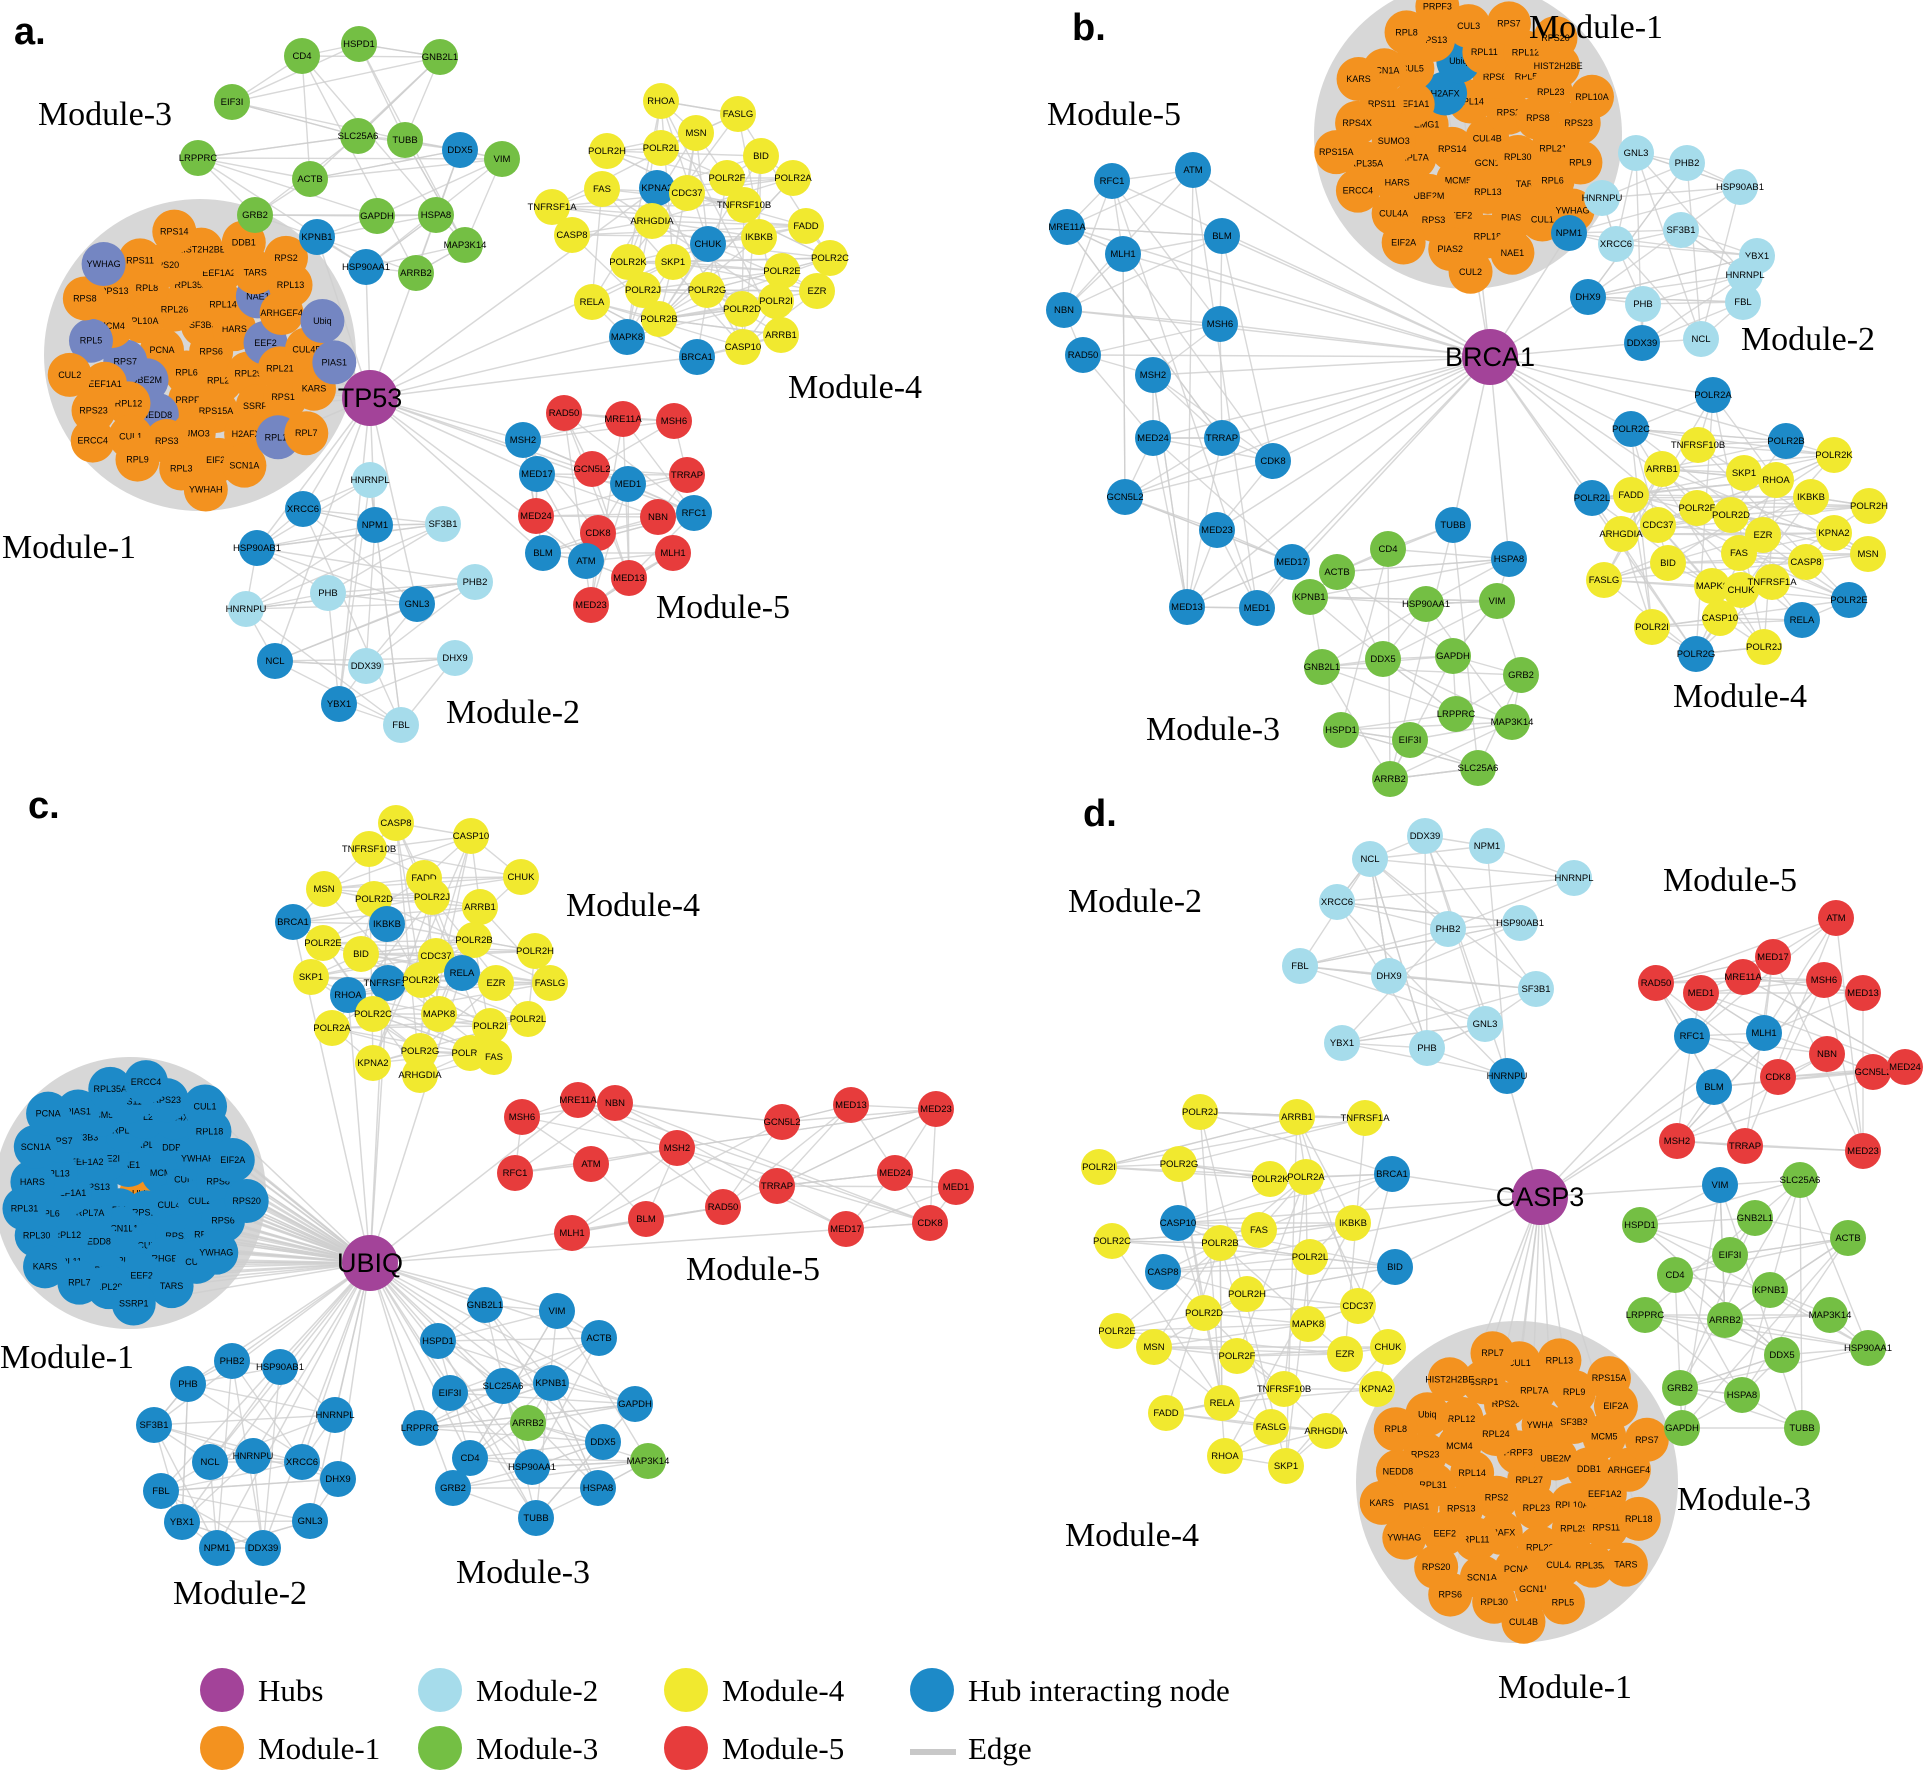  What do you see at coordinates (1414, 157) in the screenshot?
I see `node-label: RPL7A` at bounding box center [1414, 157].